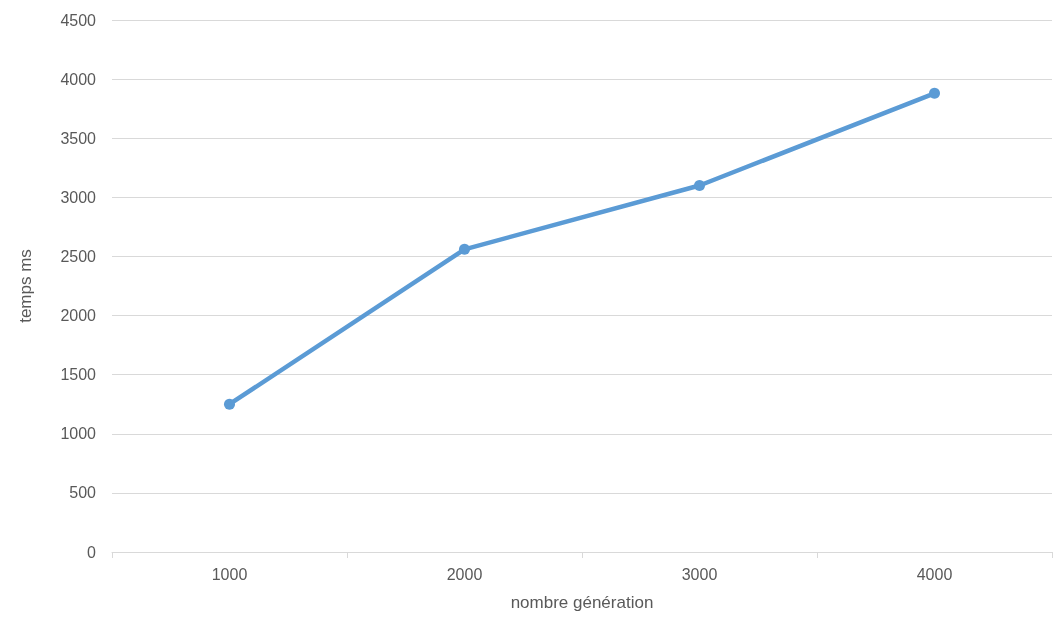  What do you see at coordinates (699, 574) in the screenshot?
I see `x-tick-label: 3000` at bounding box center [699, 574].